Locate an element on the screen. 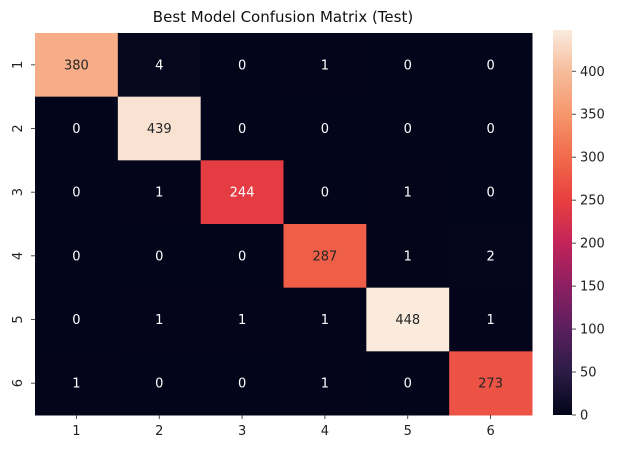 The width and height of the screenshot is (626, 449). y-tick-label: 5 is located at coordinates (18, 319).